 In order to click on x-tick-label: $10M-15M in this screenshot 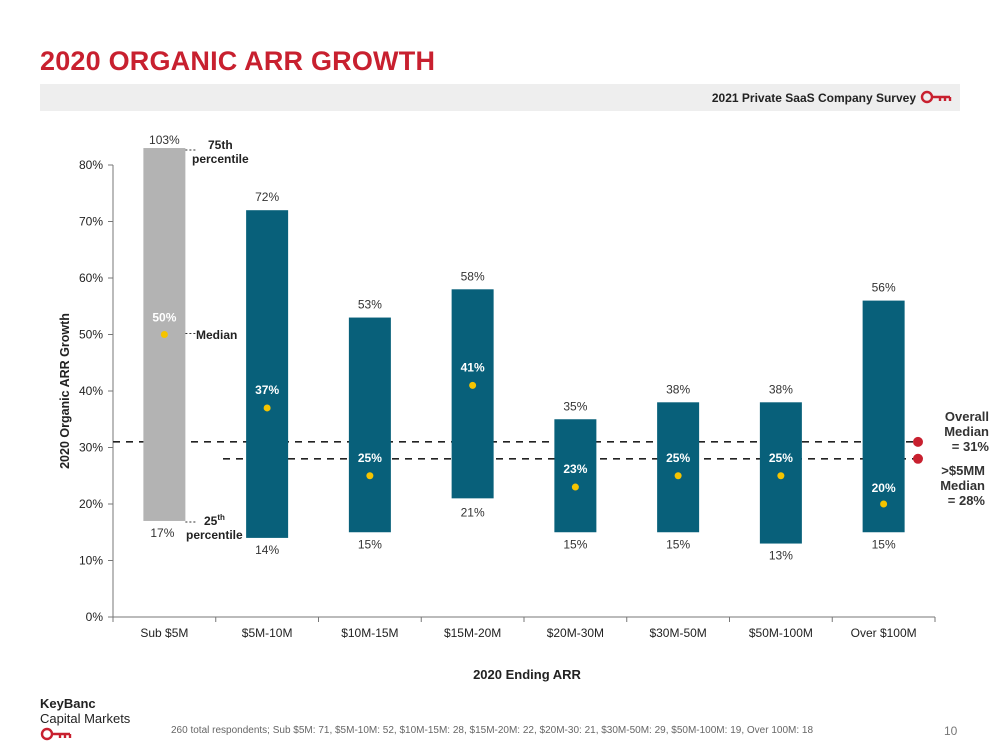, I will do `click(369, 633)`.